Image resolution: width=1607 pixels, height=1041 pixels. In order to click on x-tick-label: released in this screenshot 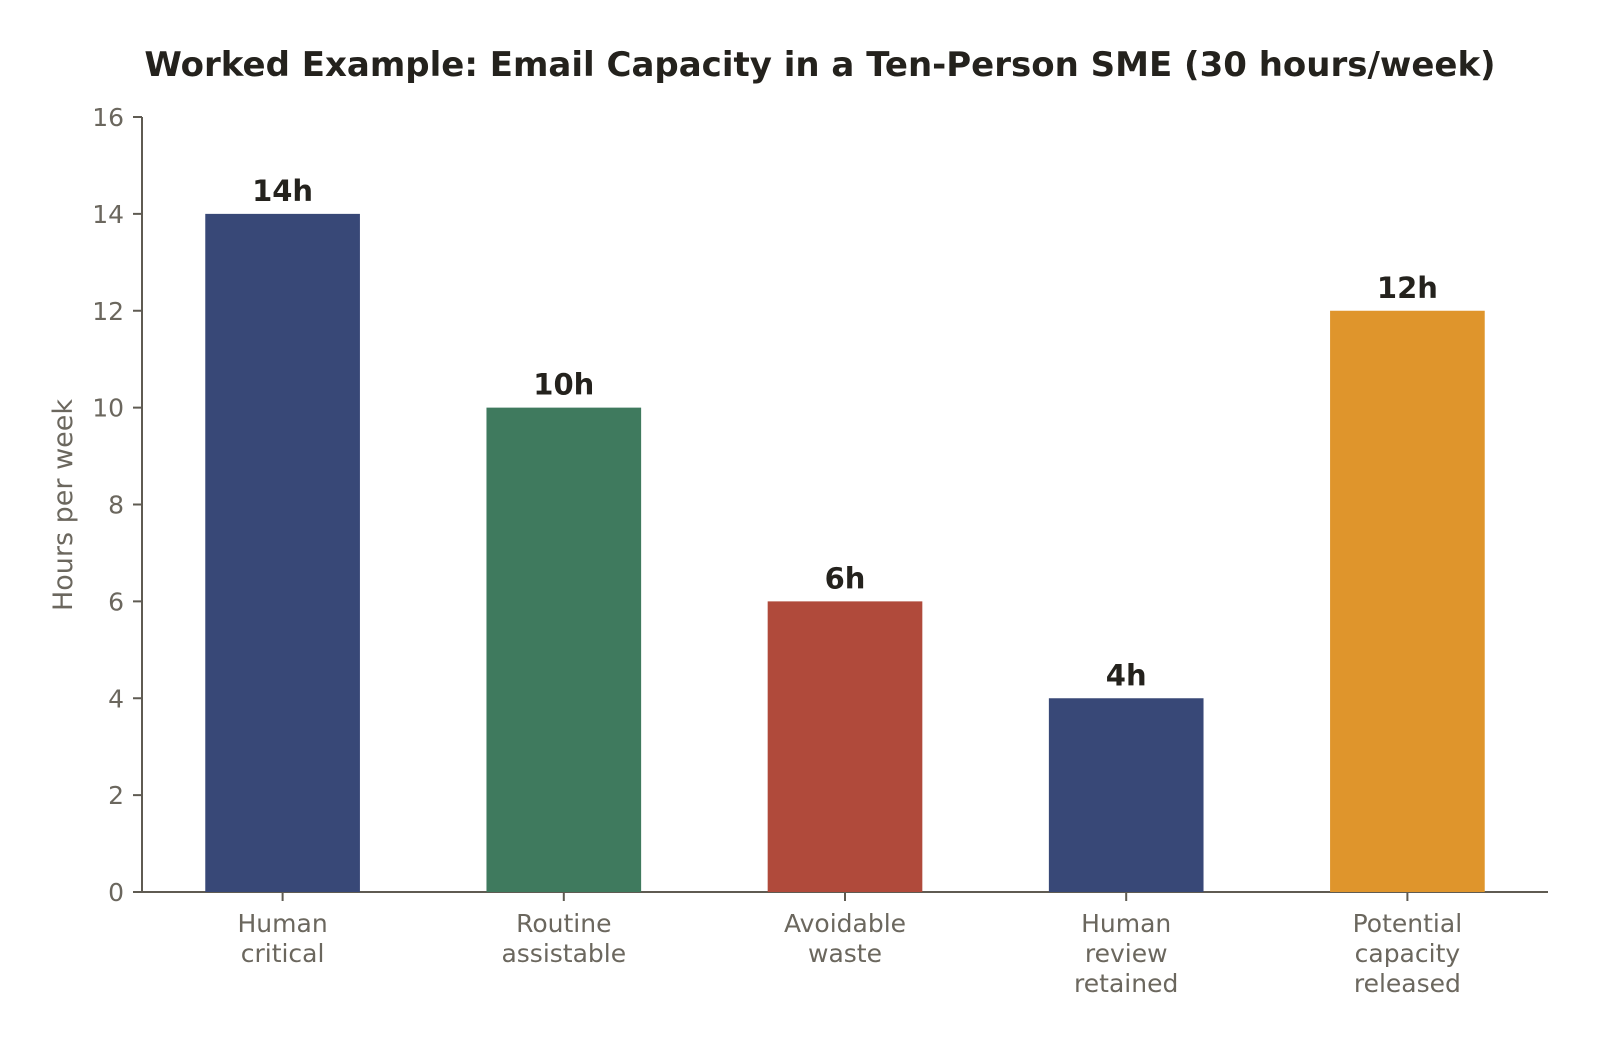, I will do `click(1407, 983)`.